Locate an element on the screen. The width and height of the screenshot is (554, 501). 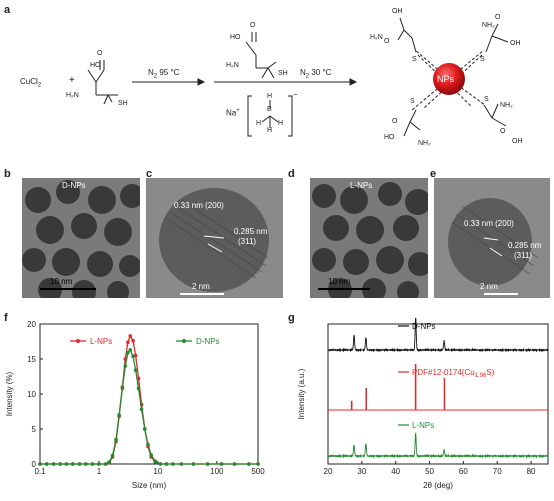
legend-marker is located at coordinates (78, 341).